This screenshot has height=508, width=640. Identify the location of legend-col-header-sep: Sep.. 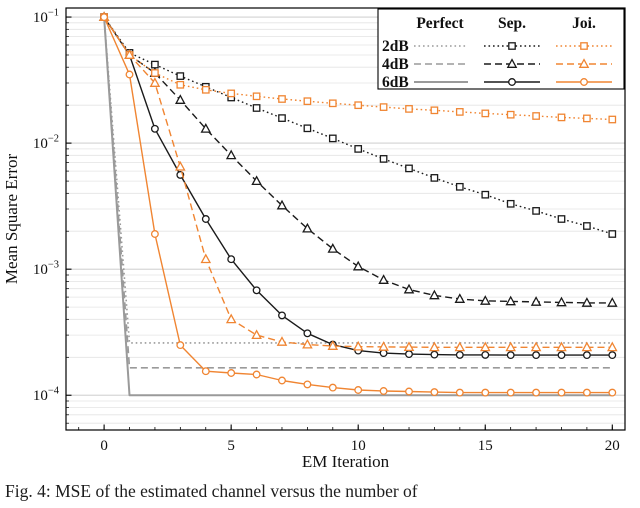
(512, 23).